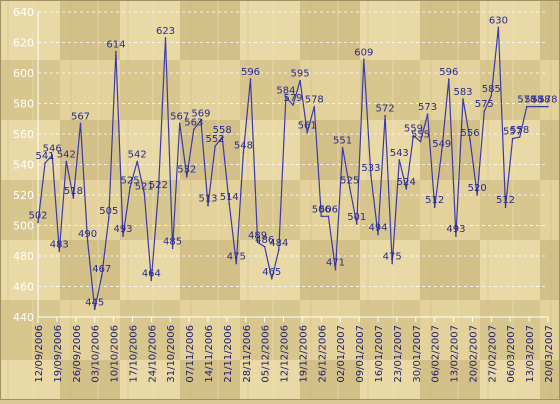  I want to click on data-label: 484, so click(278, 243).